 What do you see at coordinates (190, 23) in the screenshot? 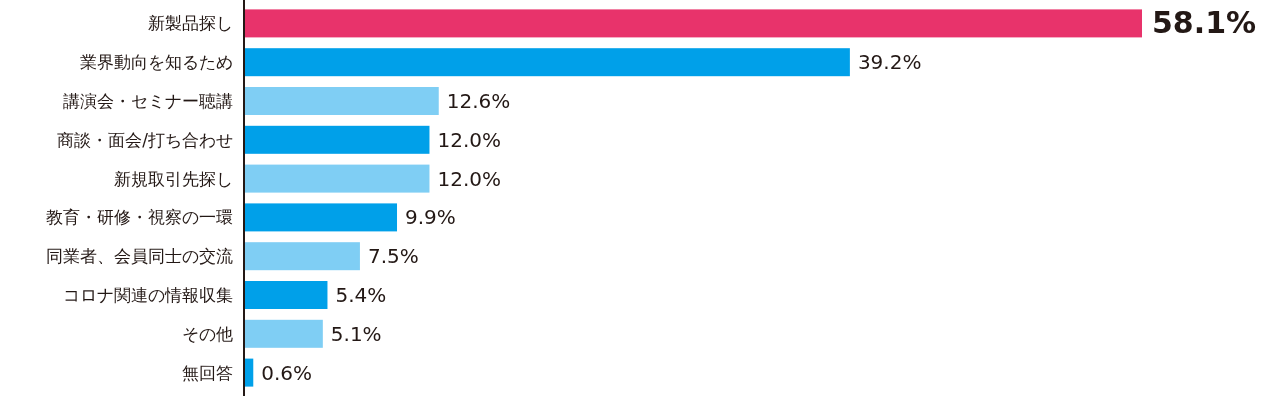
I see `y-tick-label: 新製品探し` at bounding box center [190, 23].